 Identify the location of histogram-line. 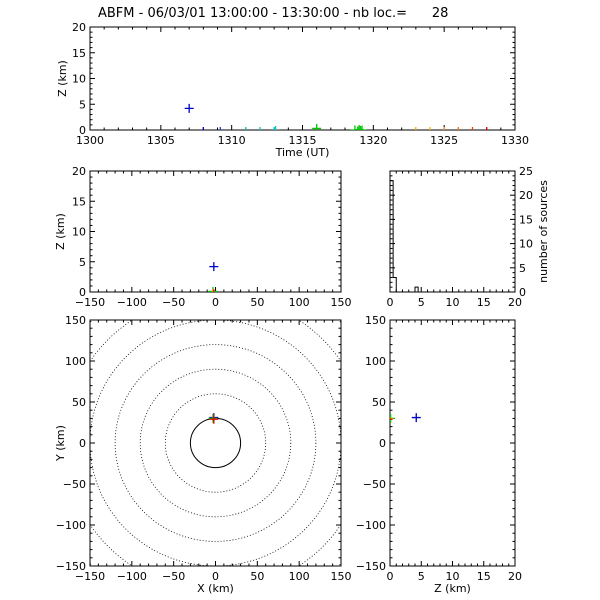
(452, 236).